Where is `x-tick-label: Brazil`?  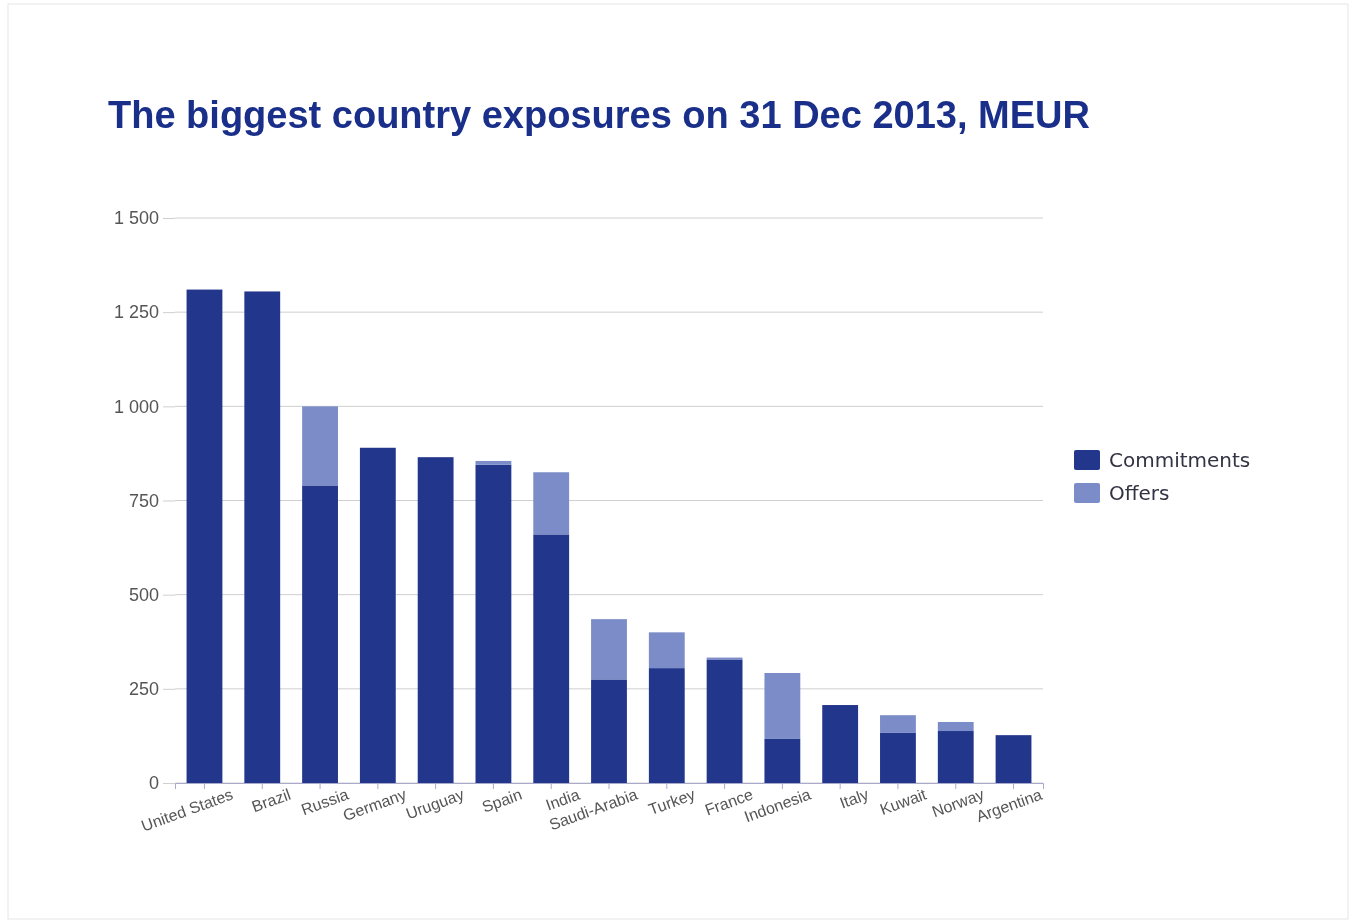
x-tick-label: Brazil is located at coordinates (271, 800).